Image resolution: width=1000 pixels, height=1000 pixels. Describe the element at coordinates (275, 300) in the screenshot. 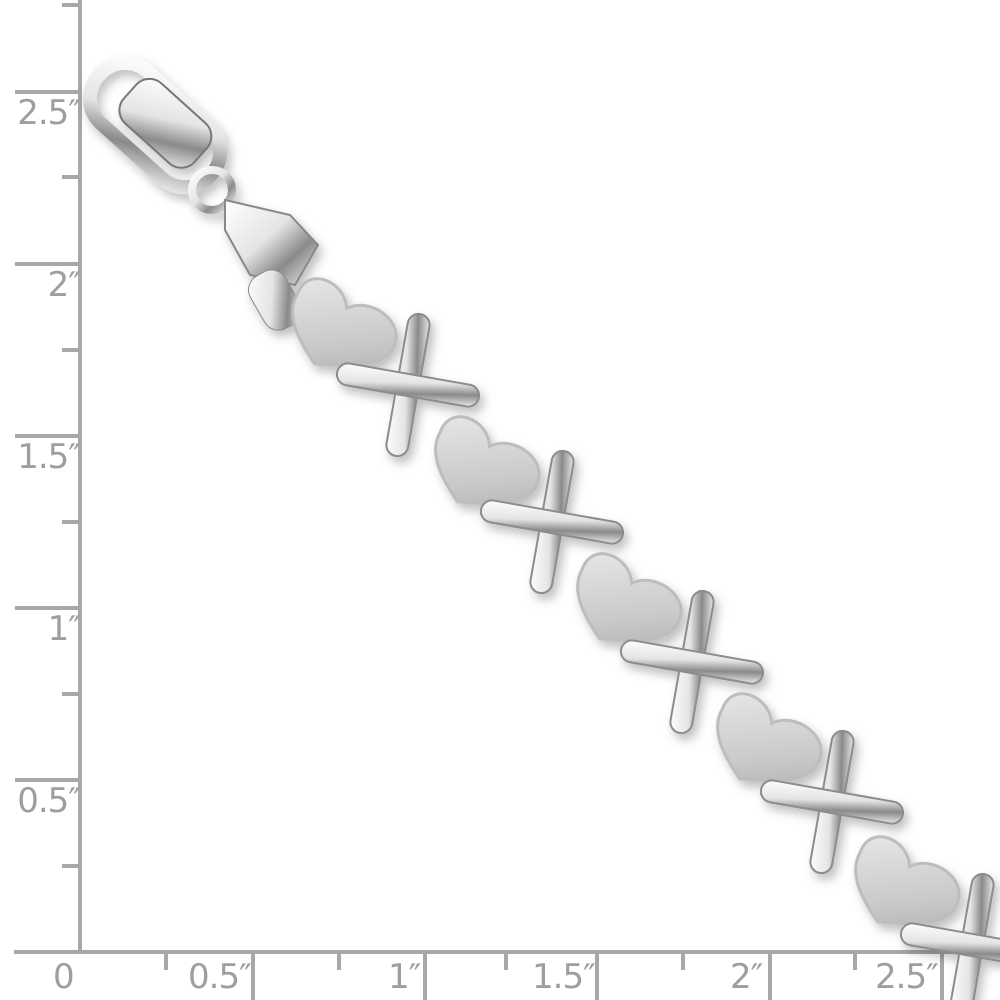

I see `end-cap` at that location.